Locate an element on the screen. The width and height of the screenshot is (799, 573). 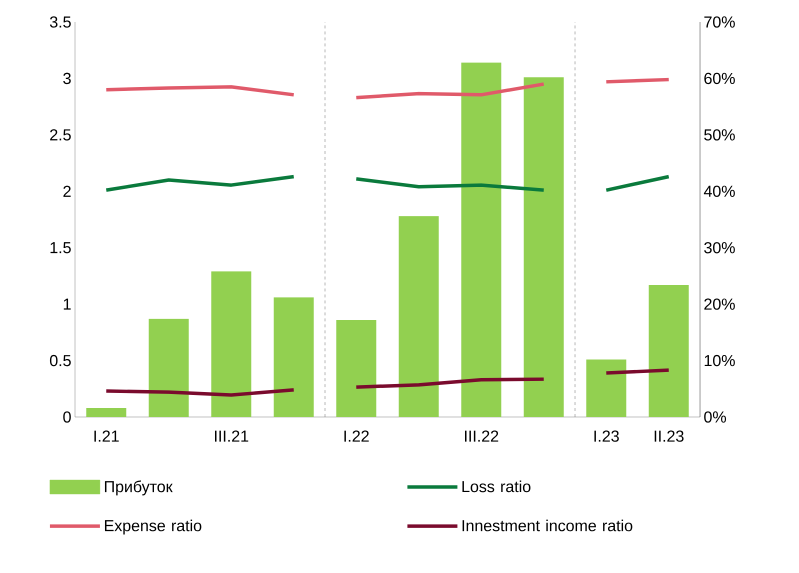
y2-tick-label: 0% is located at coordinates (715, 417).